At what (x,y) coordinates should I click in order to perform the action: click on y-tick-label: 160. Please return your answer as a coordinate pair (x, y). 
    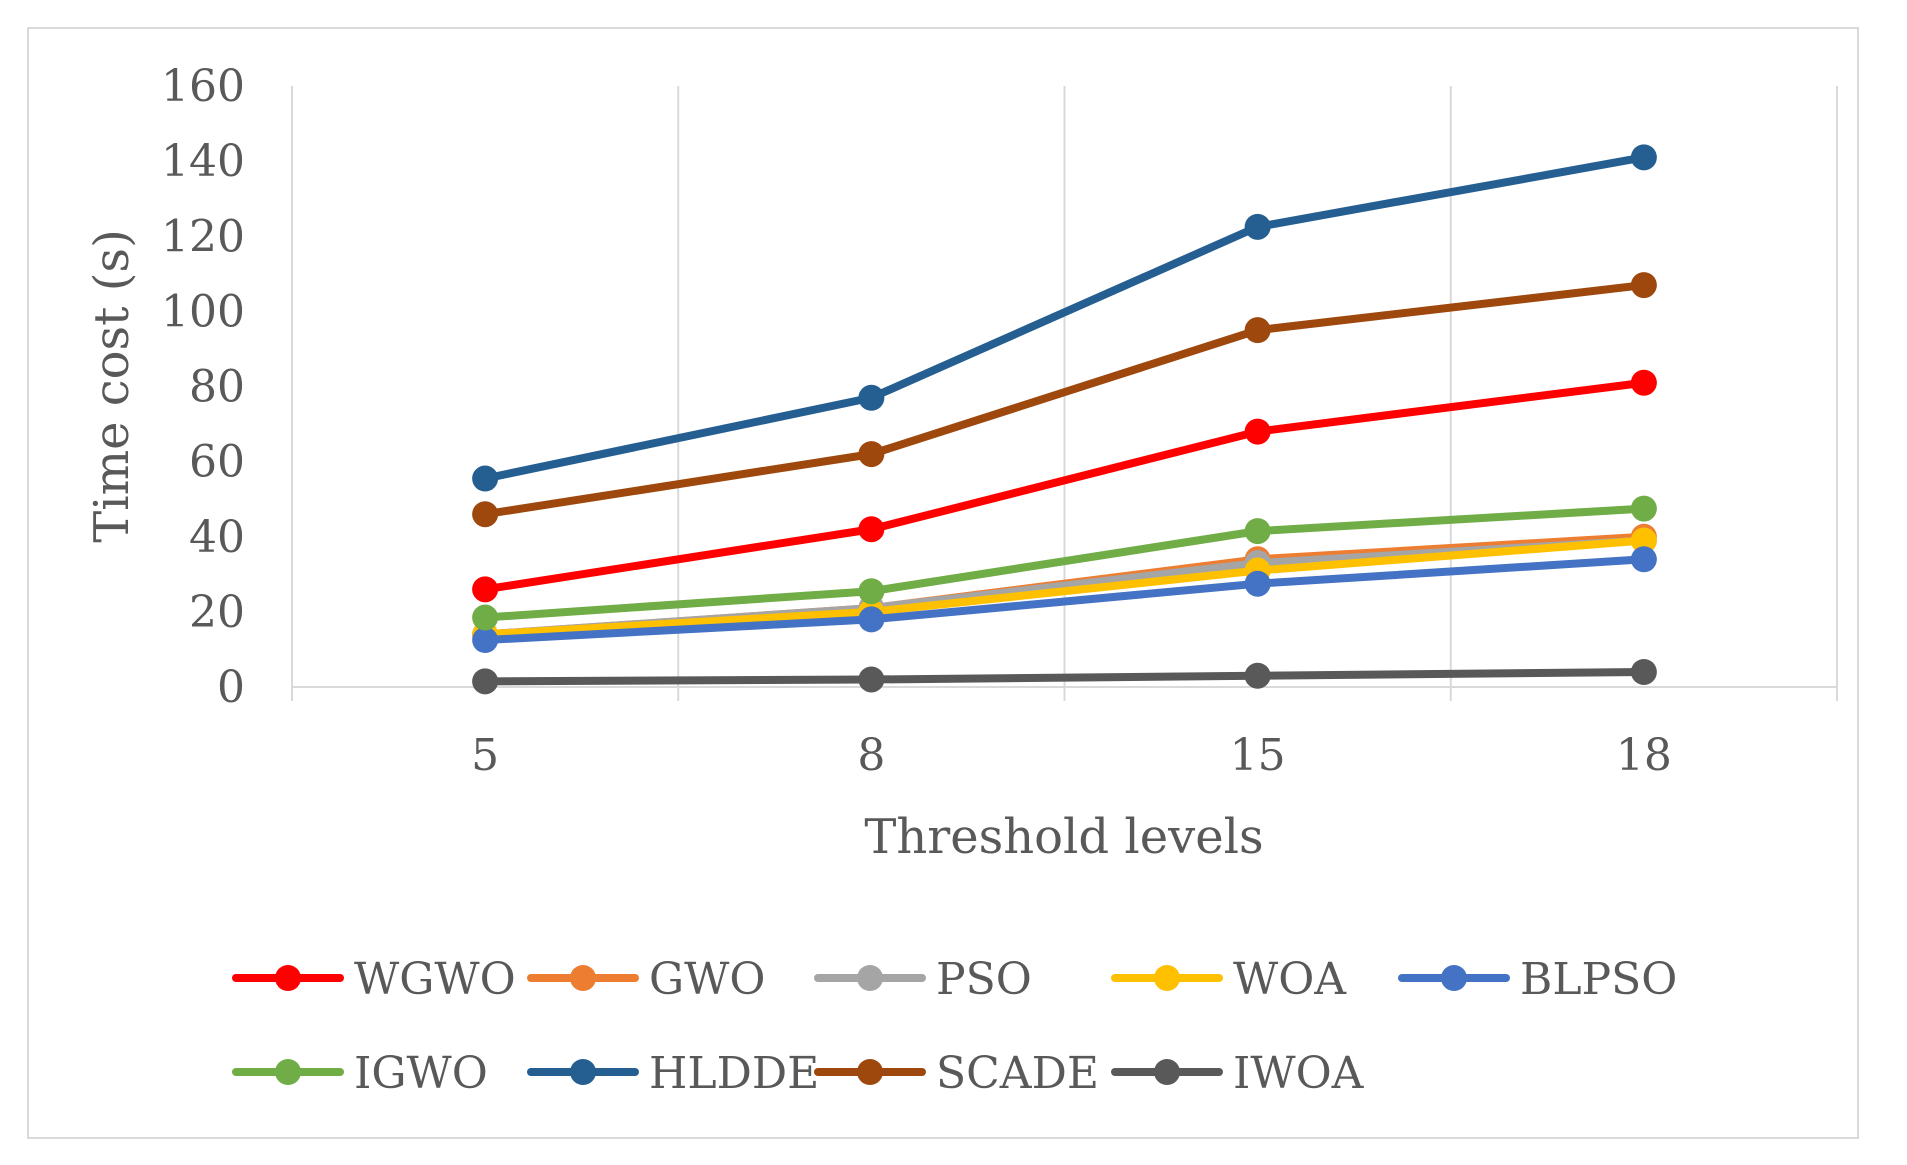
    Looking at the image, I should click on (203, 86).